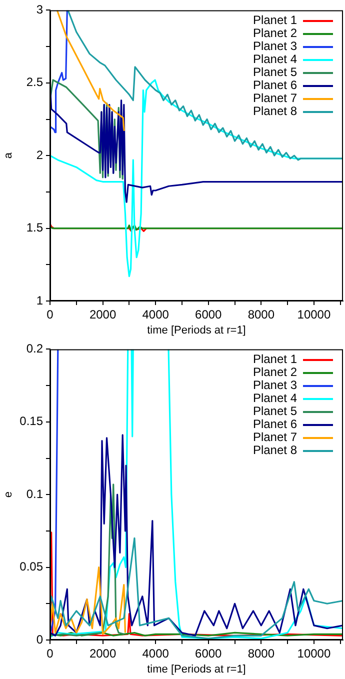 Image resolution: width=345 pixels, height=679 pixels. What do you see at coordinates (32, 567) in the screenshot?
I see `y-tick-label: 0.05` at bounding box center [32, 567].